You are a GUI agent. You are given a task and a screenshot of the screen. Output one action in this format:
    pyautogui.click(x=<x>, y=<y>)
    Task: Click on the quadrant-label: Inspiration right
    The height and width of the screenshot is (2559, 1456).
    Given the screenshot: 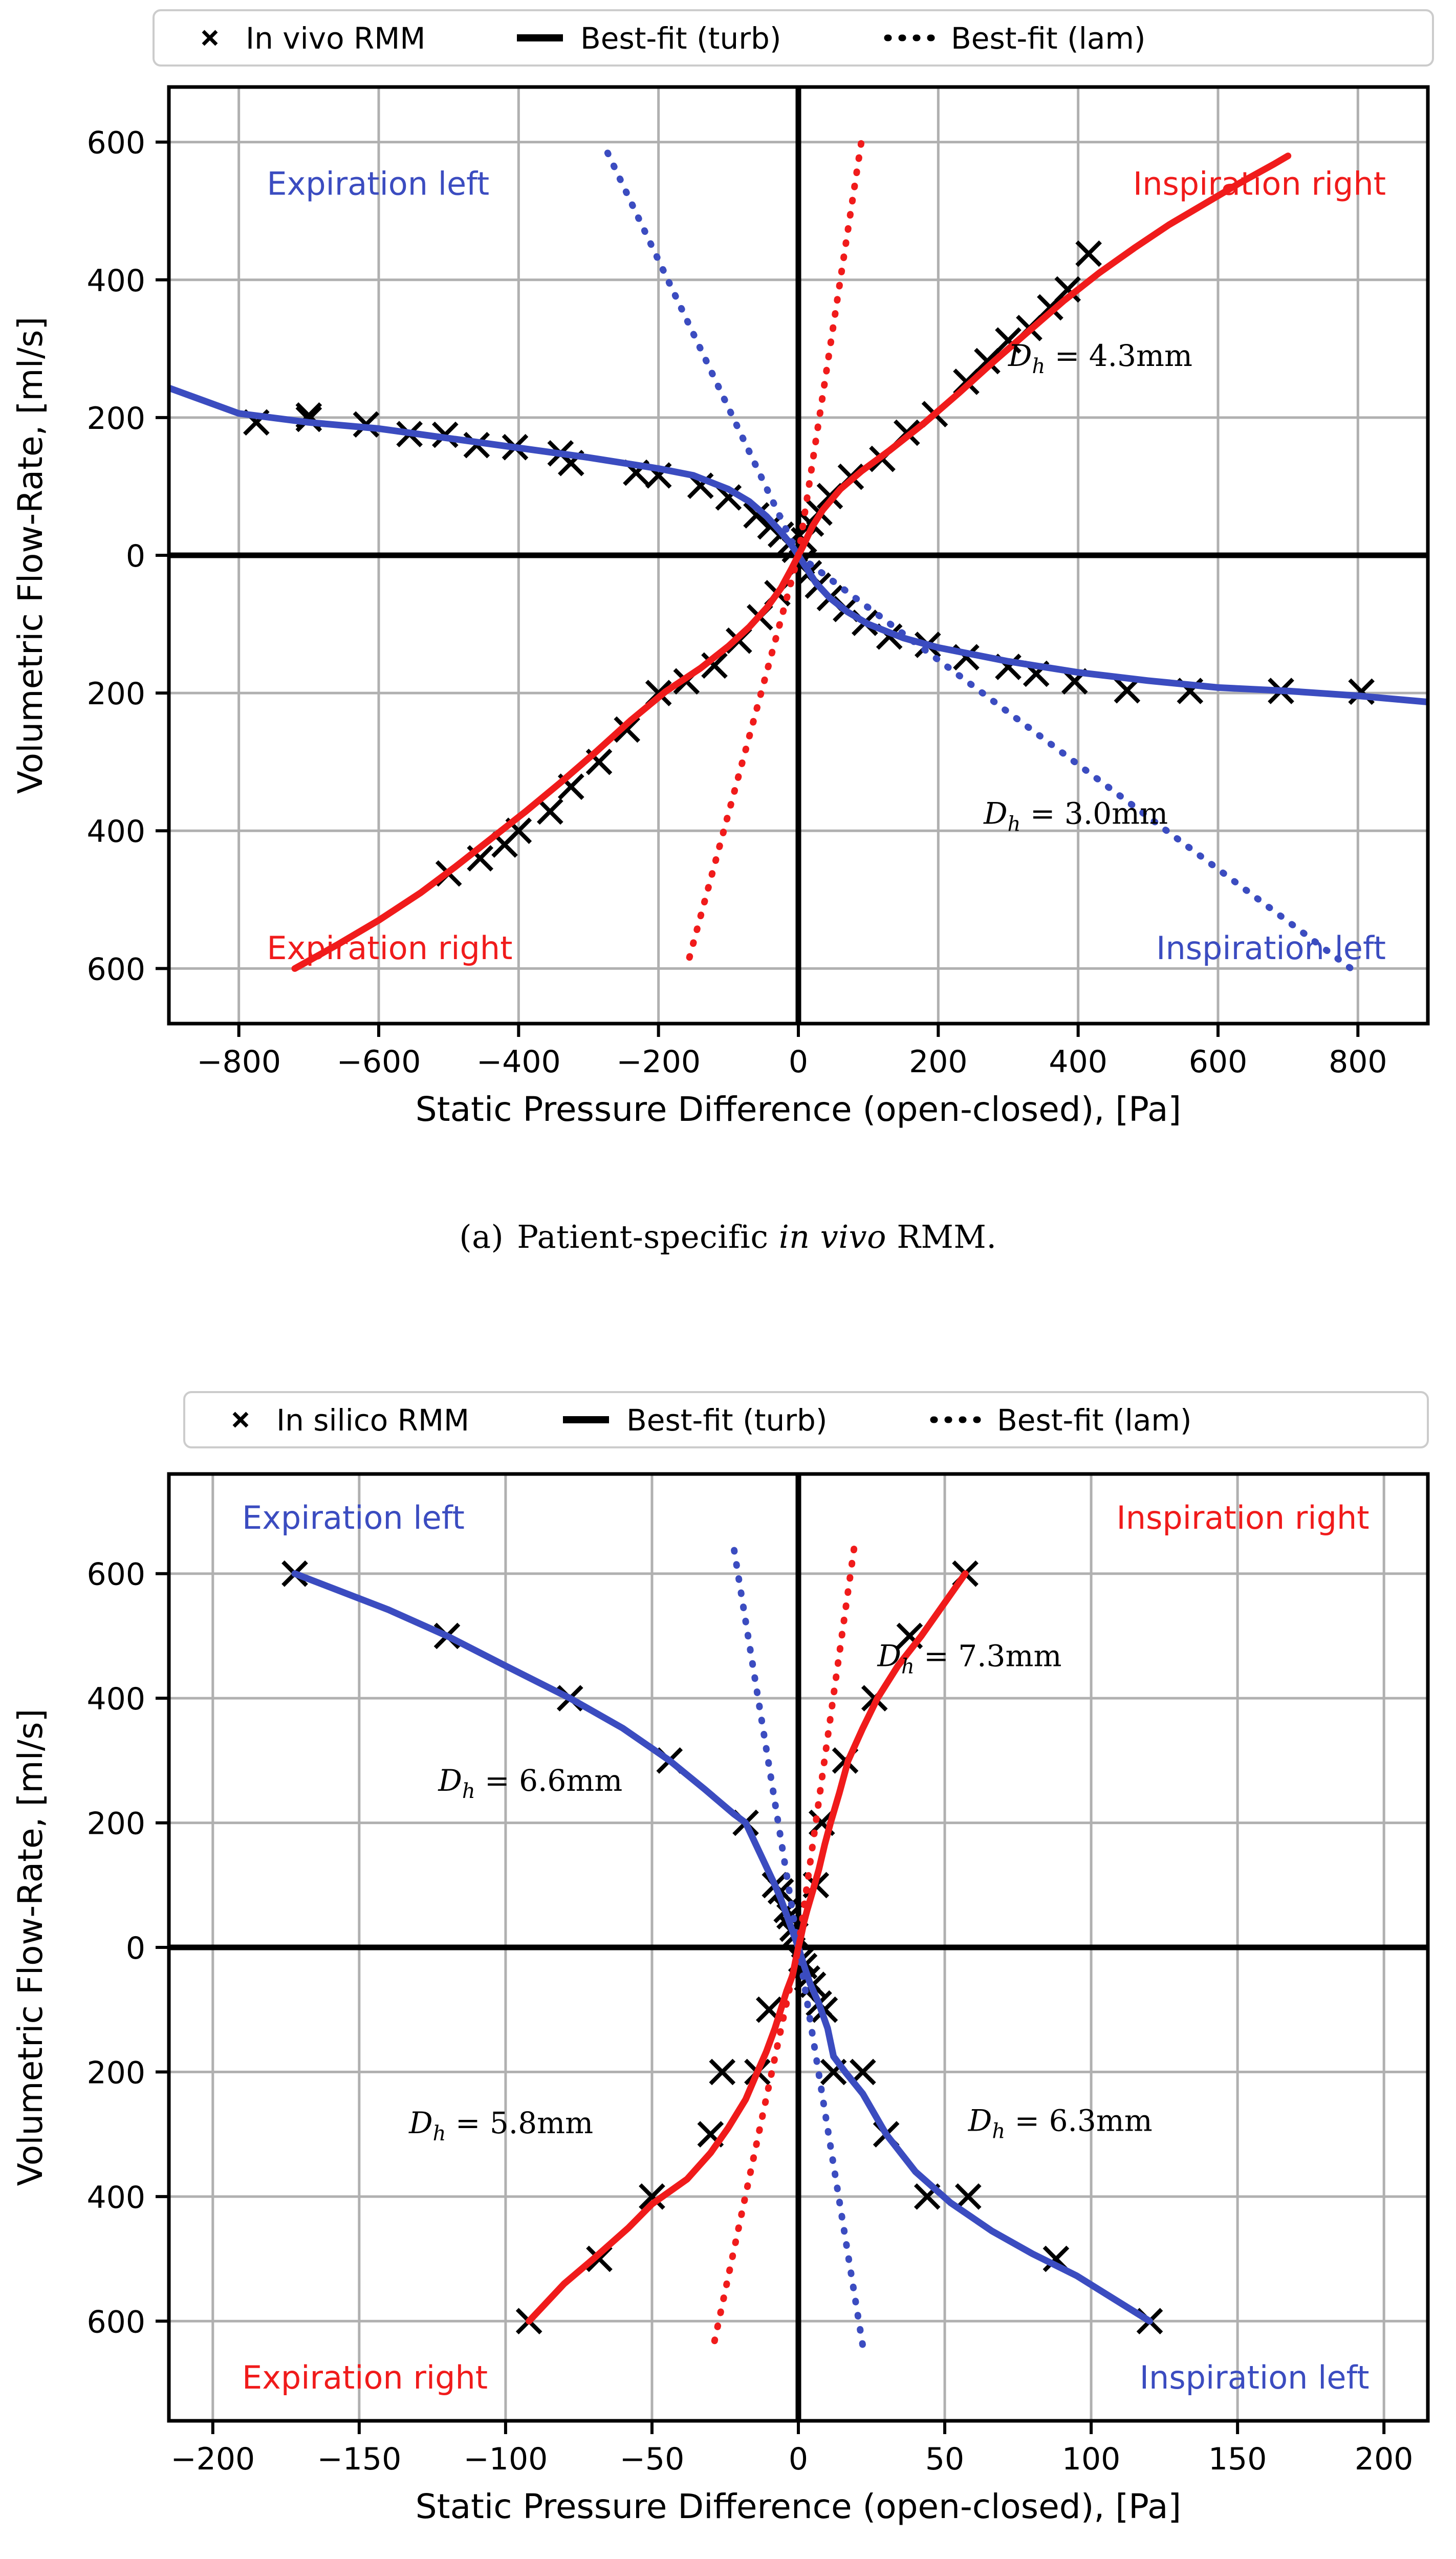 What is the action you would take?
    pyautogui.click(x=1242, y=1518)
    